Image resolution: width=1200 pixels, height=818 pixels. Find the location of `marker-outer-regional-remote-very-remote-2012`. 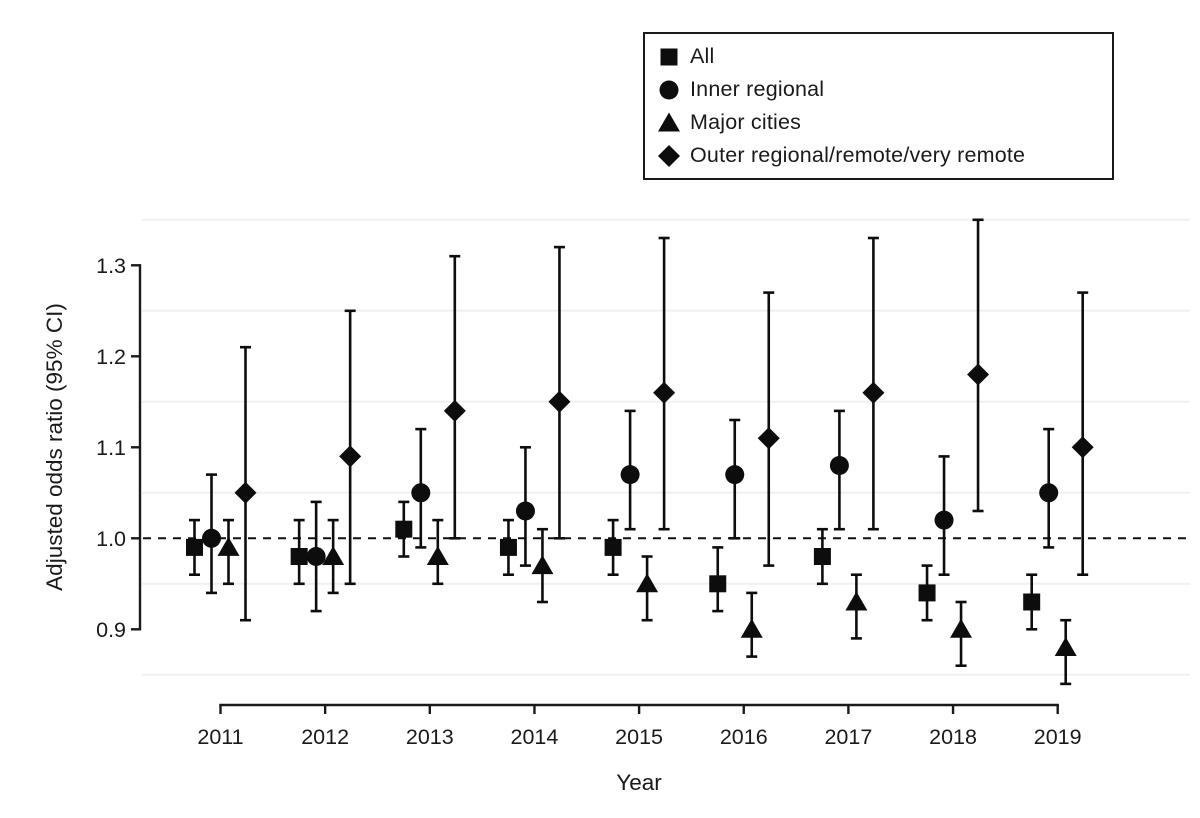

marker-outer-regional-remote-very-remote-2012 is located at coordinates (350, 456).